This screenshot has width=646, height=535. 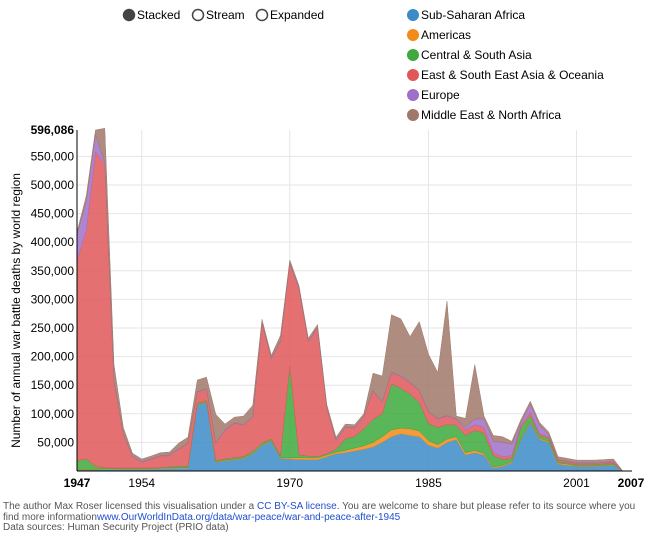 I want to click on legend-americas-label: Americas, so click(x=446, y=35).